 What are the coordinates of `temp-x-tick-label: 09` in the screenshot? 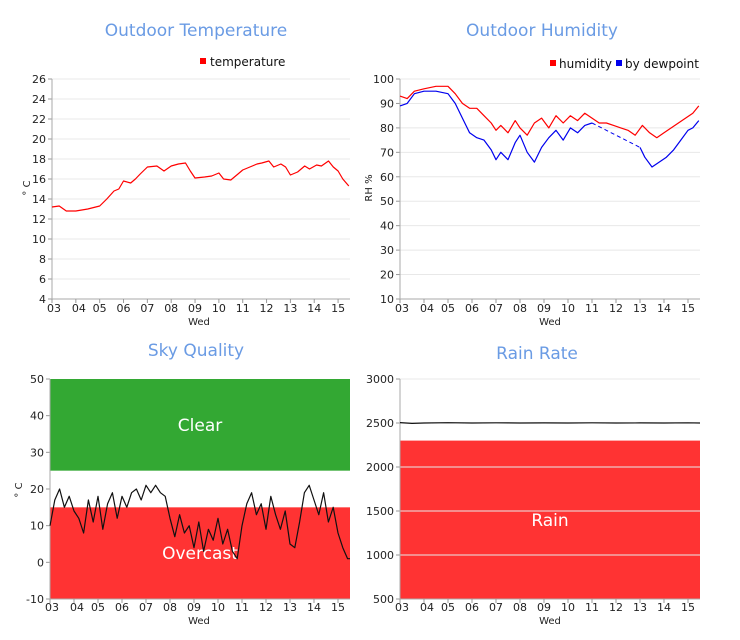 It's located at (195, 308).